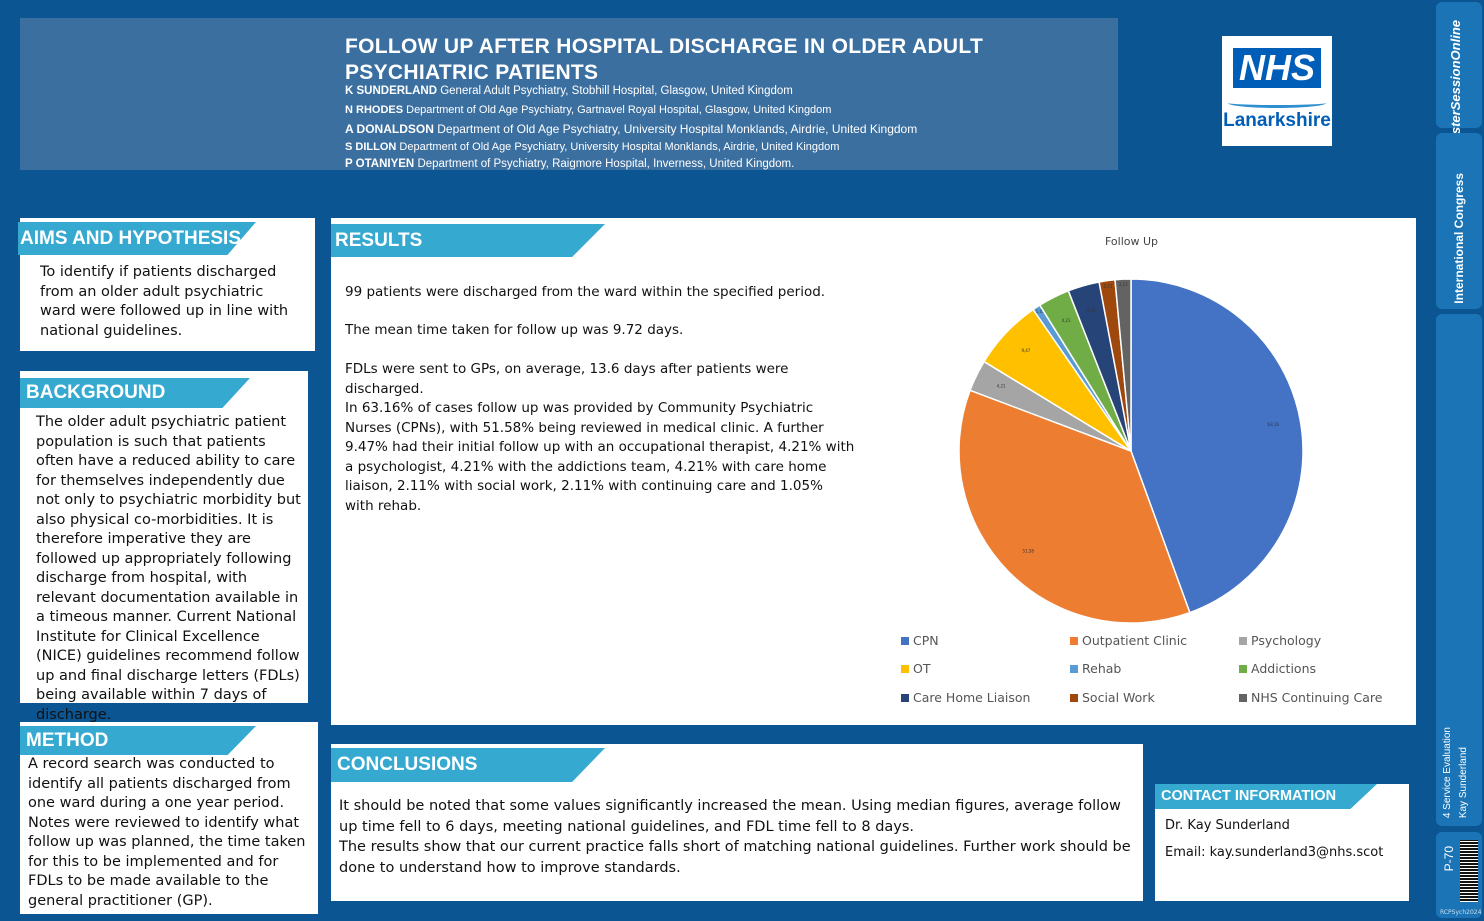  What do you see at coordinates (1459, 221) in the screenshot?
I see `international-congress-logo: International Congress` at bounding box center [1459, 221].